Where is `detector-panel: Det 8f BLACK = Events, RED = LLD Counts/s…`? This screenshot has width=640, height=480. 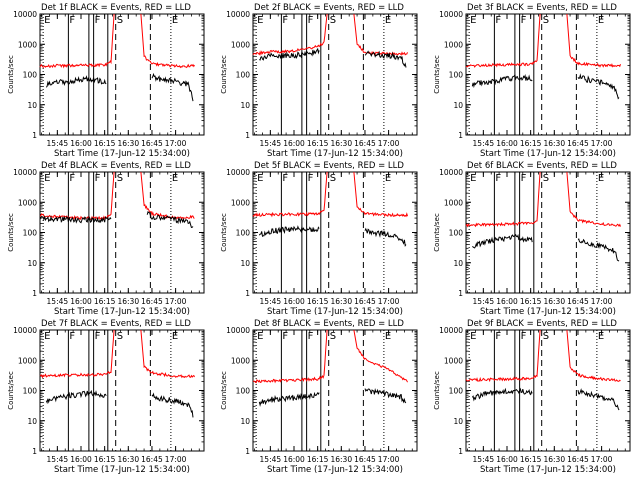 detector-panel: Det 8f BLACK = Events, RED = LLD Counts/s… is located at coordinates (319, 397).